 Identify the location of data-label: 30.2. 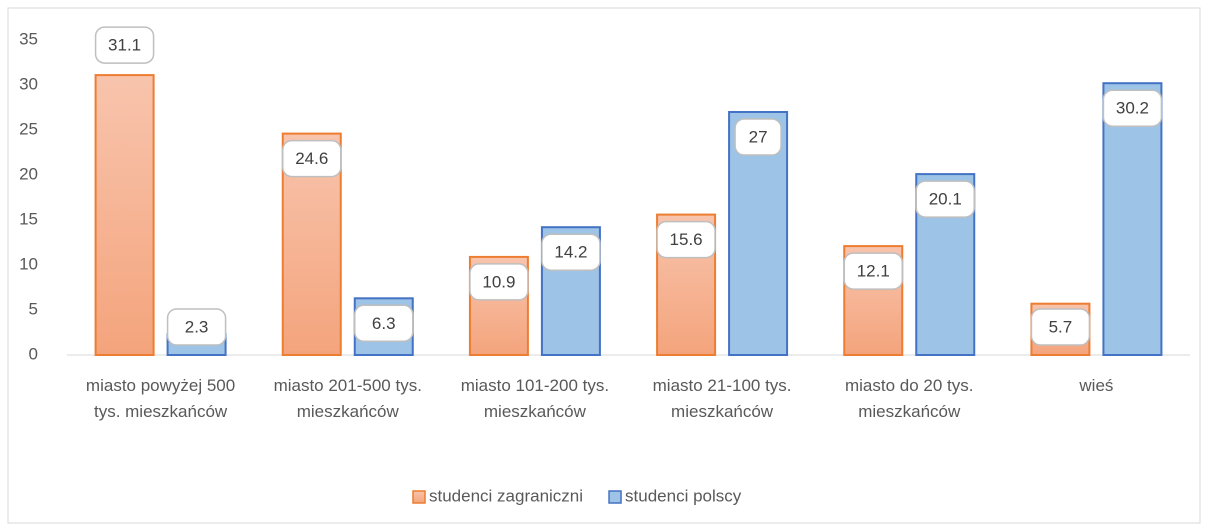
(1132, 108).